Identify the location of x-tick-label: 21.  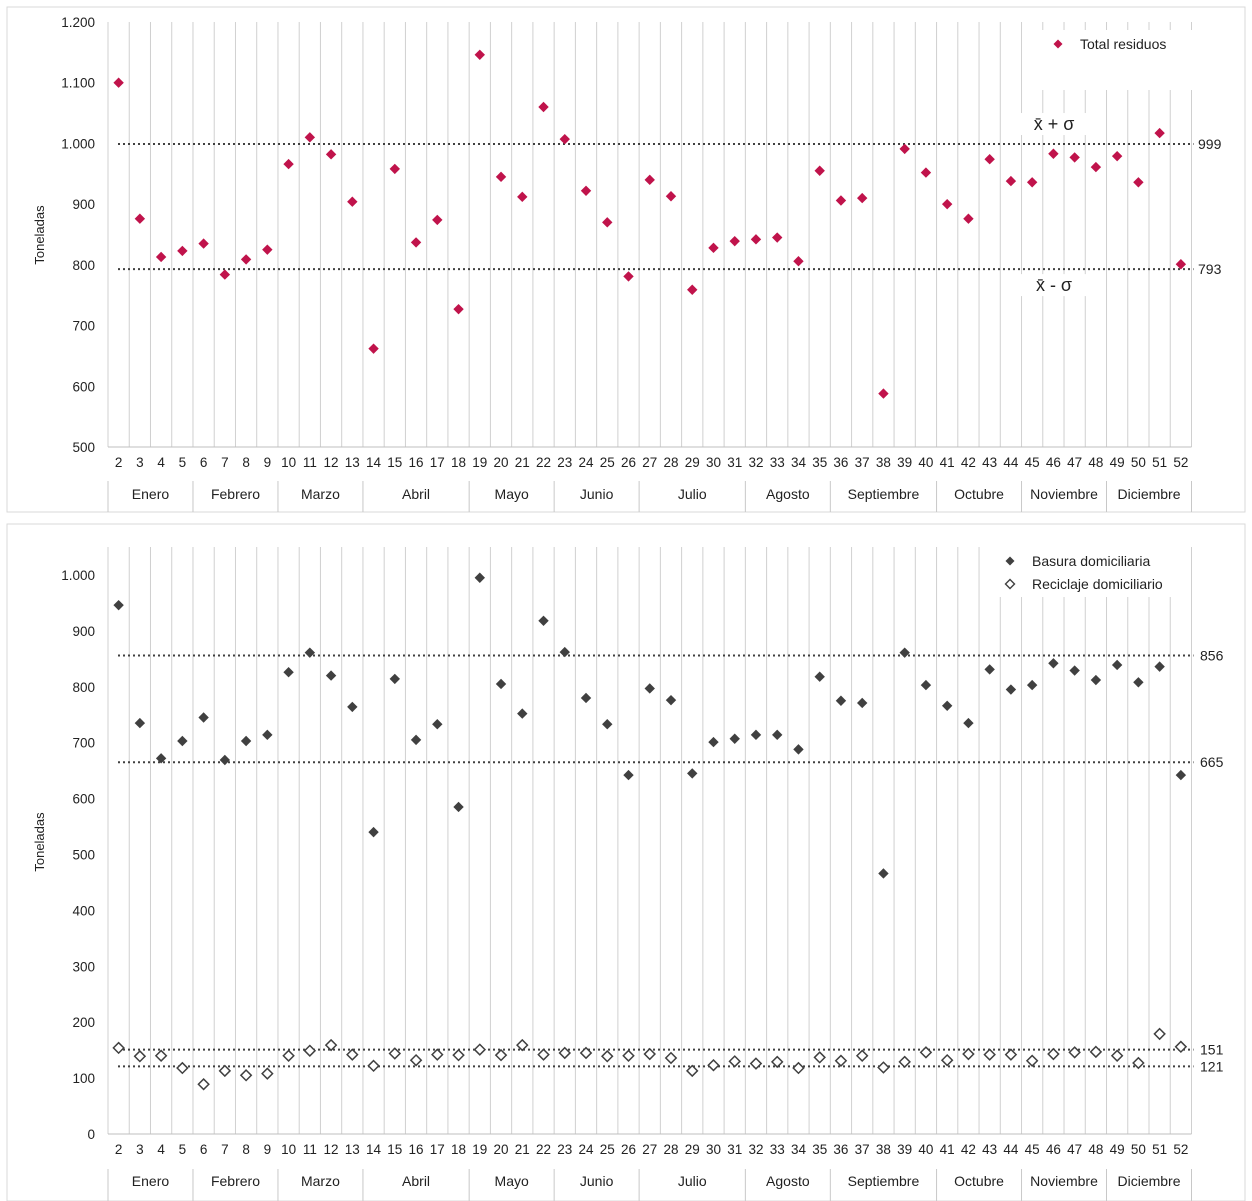
(522, 1149).